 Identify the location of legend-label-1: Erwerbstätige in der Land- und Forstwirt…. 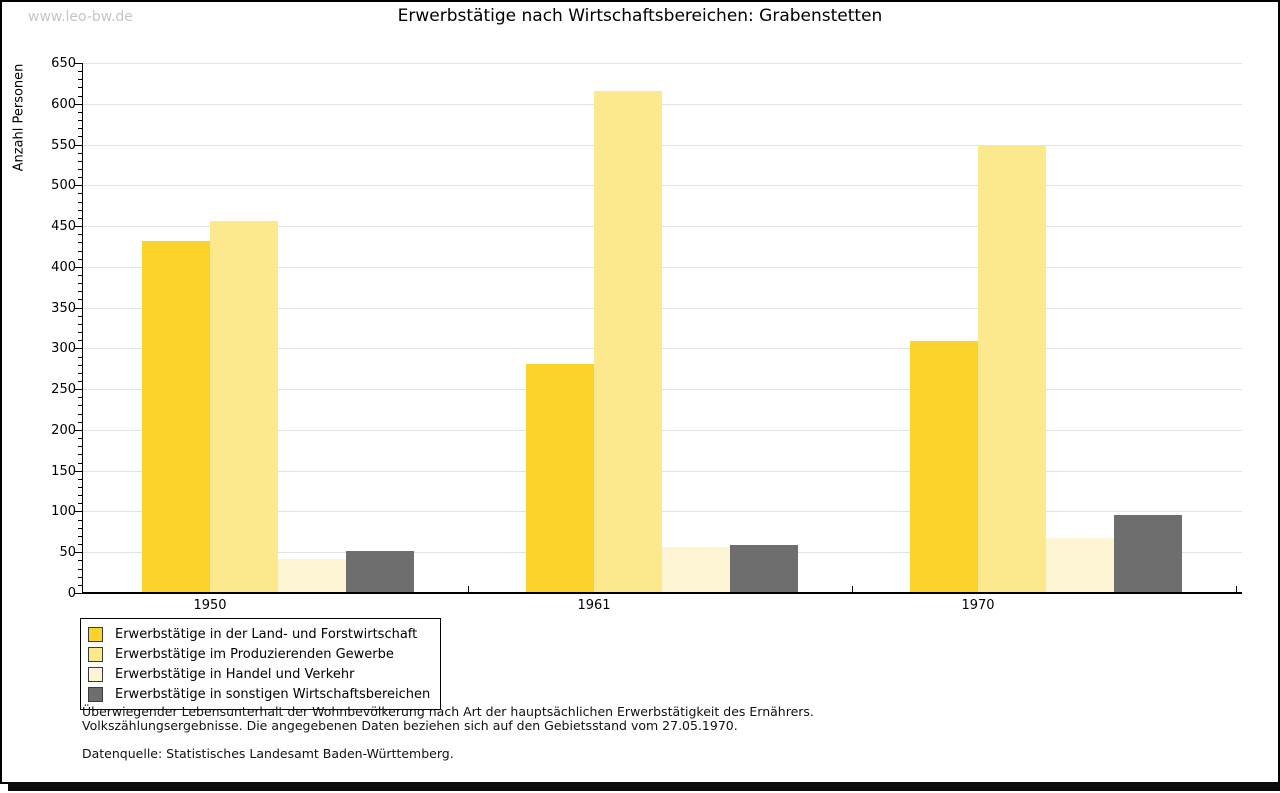
(266, 634).